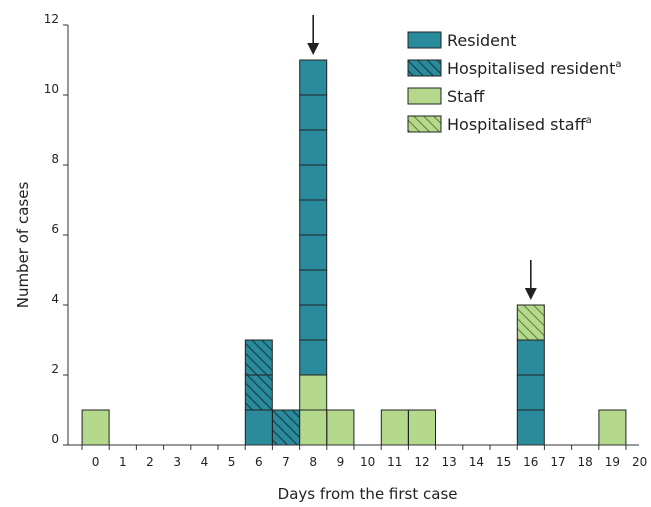 The width and height of the screenshot is (651, 507). Describe the element at coordinates (612, 462) in the screenshot. I see `x-tick-label-19: 19` at that location.